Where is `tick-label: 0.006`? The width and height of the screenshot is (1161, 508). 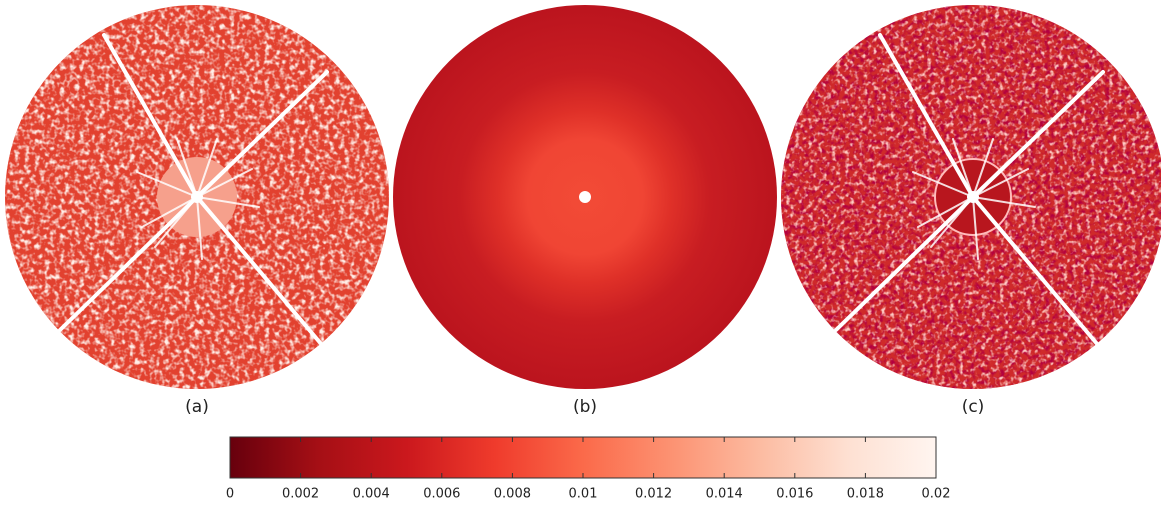
tick-label: 0.006 is located at coordinates (441, 494).